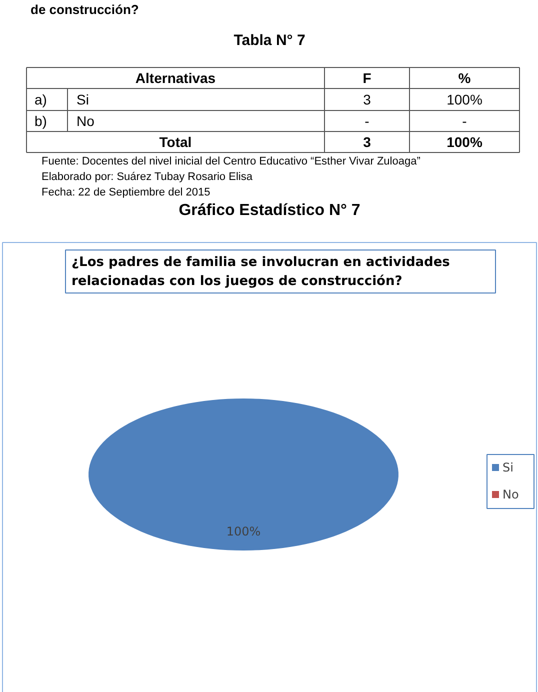  I want to click on category-label: Si, so click(82, 100).